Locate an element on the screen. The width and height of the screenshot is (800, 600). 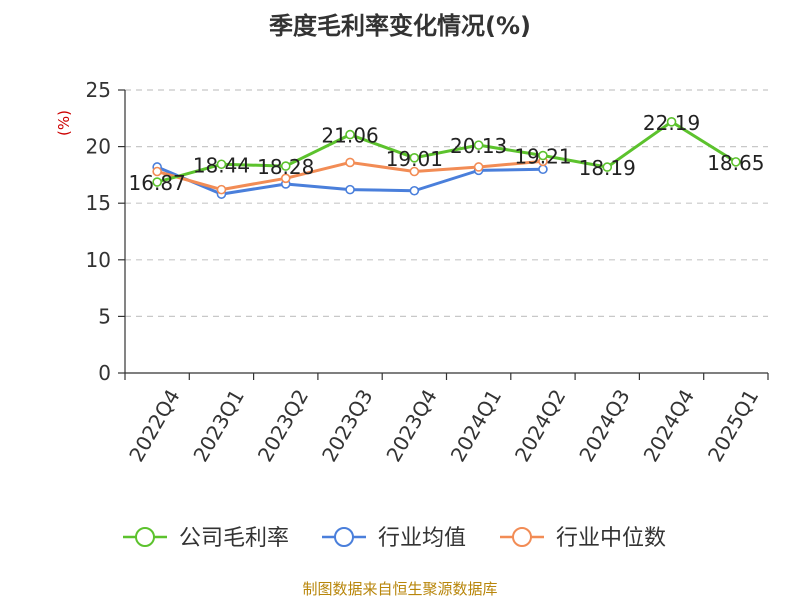
legend-label: 行业均值 is located at coordinates (422, 538).